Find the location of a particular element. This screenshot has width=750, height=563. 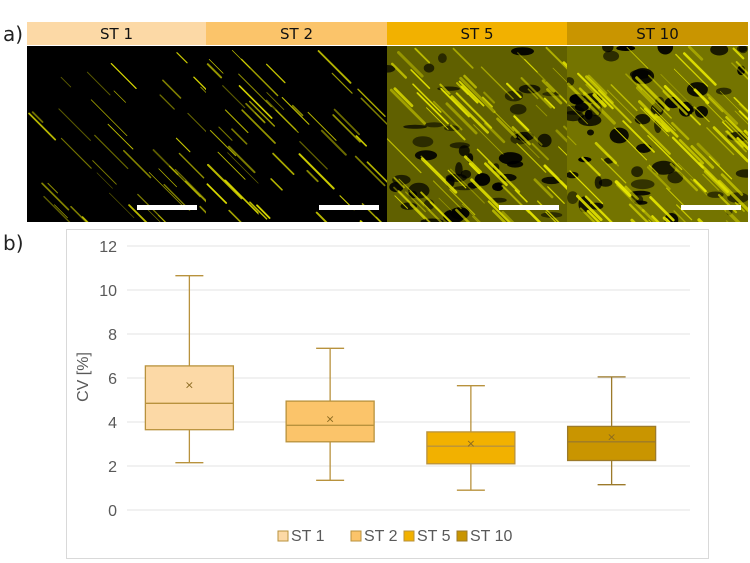

tab-st1: ST 1 is located at coordinates (116, 33).